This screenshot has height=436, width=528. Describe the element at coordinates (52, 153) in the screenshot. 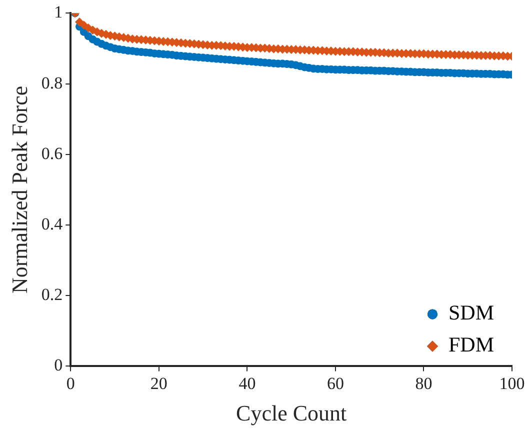

I see `y-tick-label: 0.6` at that location.